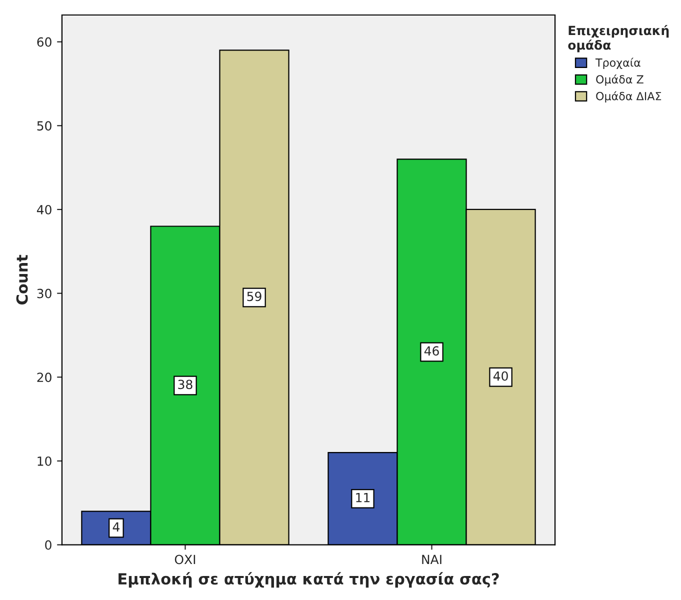 The width and height of the screenshot is (681, 600). What do you see at coordinates (618, 38) in the screenshot?
I see `legend-title: Επιχειρησιακή ομάδα` at bounding box center [618, 38].